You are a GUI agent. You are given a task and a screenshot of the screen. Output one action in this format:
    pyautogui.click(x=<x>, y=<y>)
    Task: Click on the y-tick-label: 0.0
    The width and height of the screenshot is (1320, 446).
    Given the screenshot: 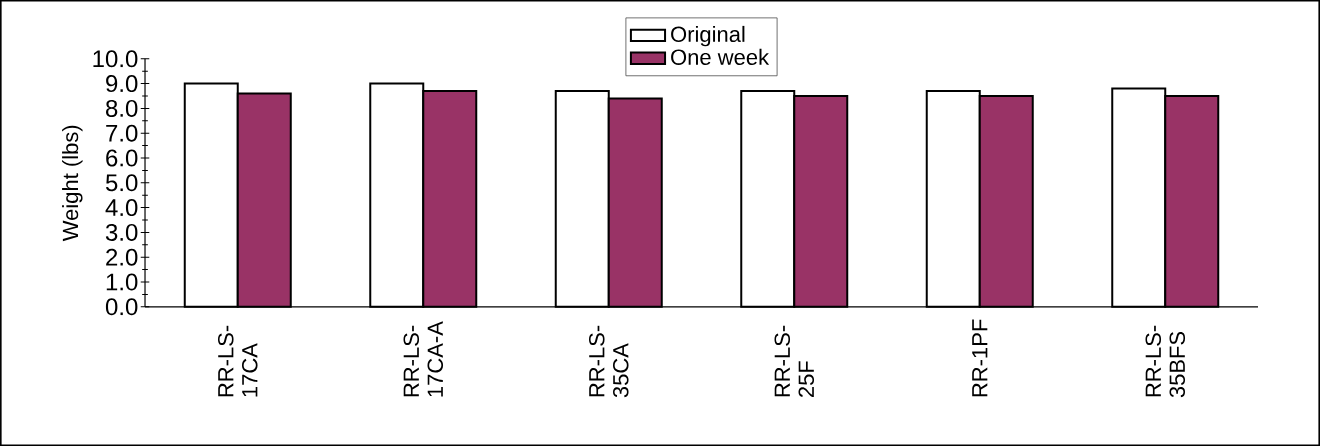 What is the action you would take?
    pyautogui.click(x=121, y=307)
    